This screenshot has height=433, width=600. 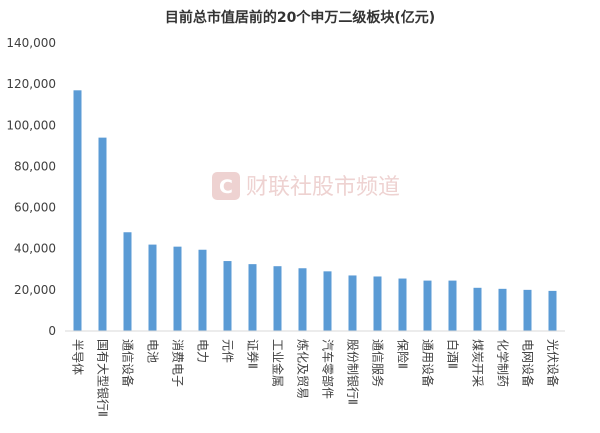 I want to click on watermark-logo, so click(x=226, y=186).